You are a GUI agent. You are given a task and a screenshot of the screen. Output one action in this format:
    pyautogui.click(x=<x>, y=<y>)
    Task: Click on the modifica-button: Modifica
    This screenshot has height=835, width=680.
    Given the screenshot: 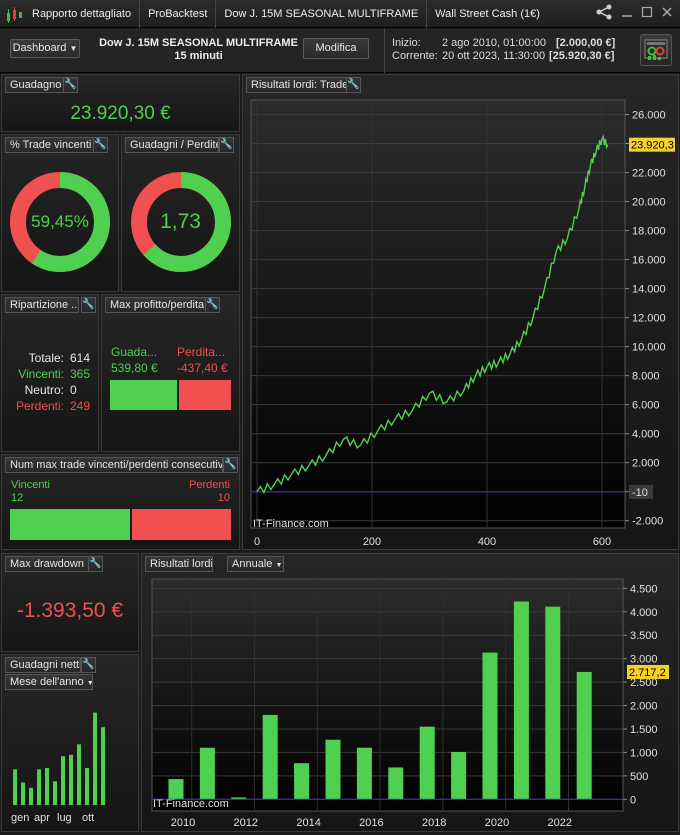 What is the action you would take?
    pyautogui.click(x=336, y=48)
    